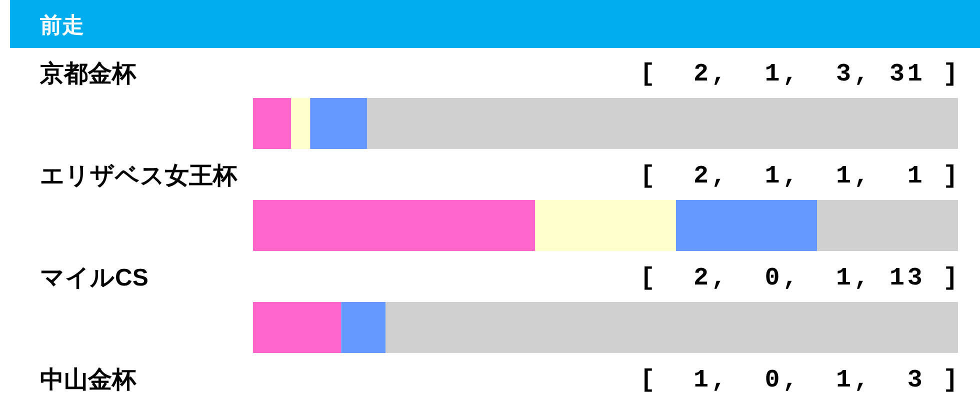 Image resolution: width=980 pixels, height=400 pixels. Describe the element at coordinates (88, 380) in the screenshot. I see `category-label: 中山金杯` at that location.